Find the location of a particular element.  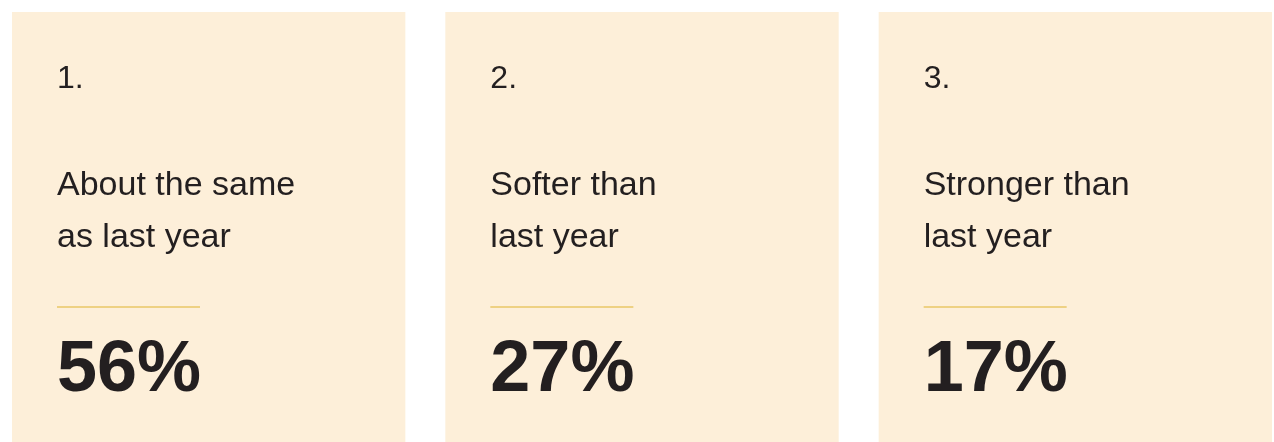

data-label: 17% is located at coordinates (995, 366).